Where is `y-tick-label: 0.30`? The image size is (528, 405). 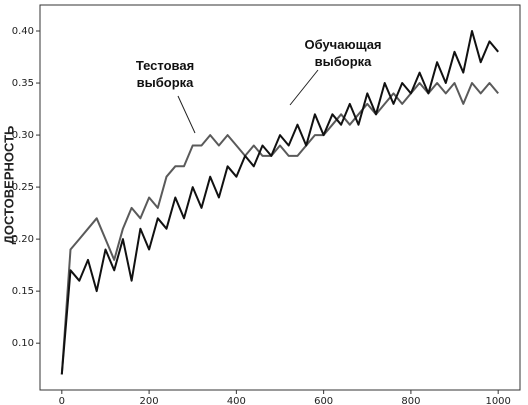
y-tick-label: 0.30 is located at coordinates (23, 135).